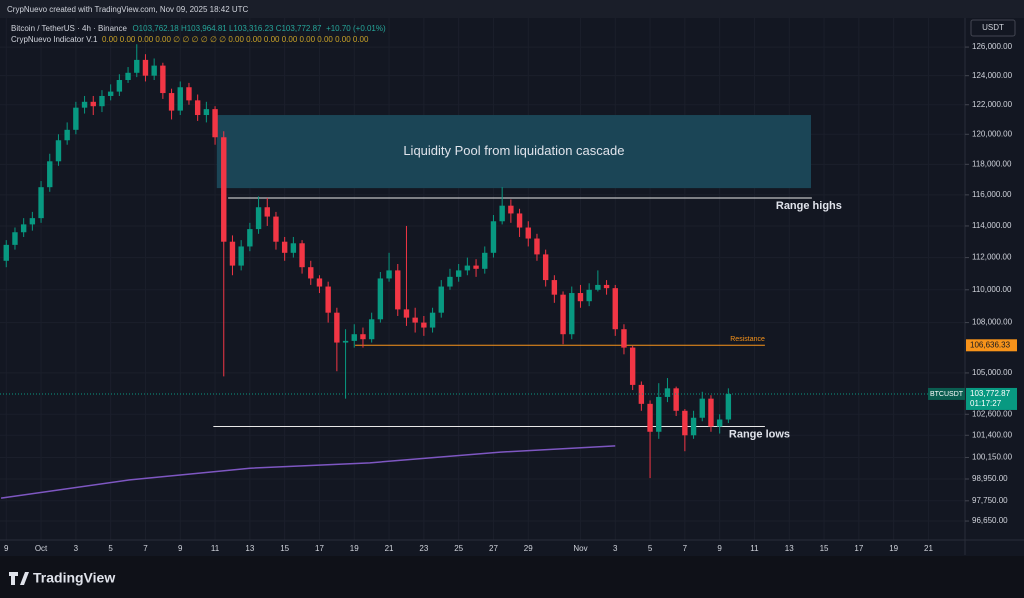 The image size is (1024, 598). What do you see at coordinates (992, 194) in the screenshot?
I see `y-tick-label: 116,000.00` at bounding box center [992, 194].